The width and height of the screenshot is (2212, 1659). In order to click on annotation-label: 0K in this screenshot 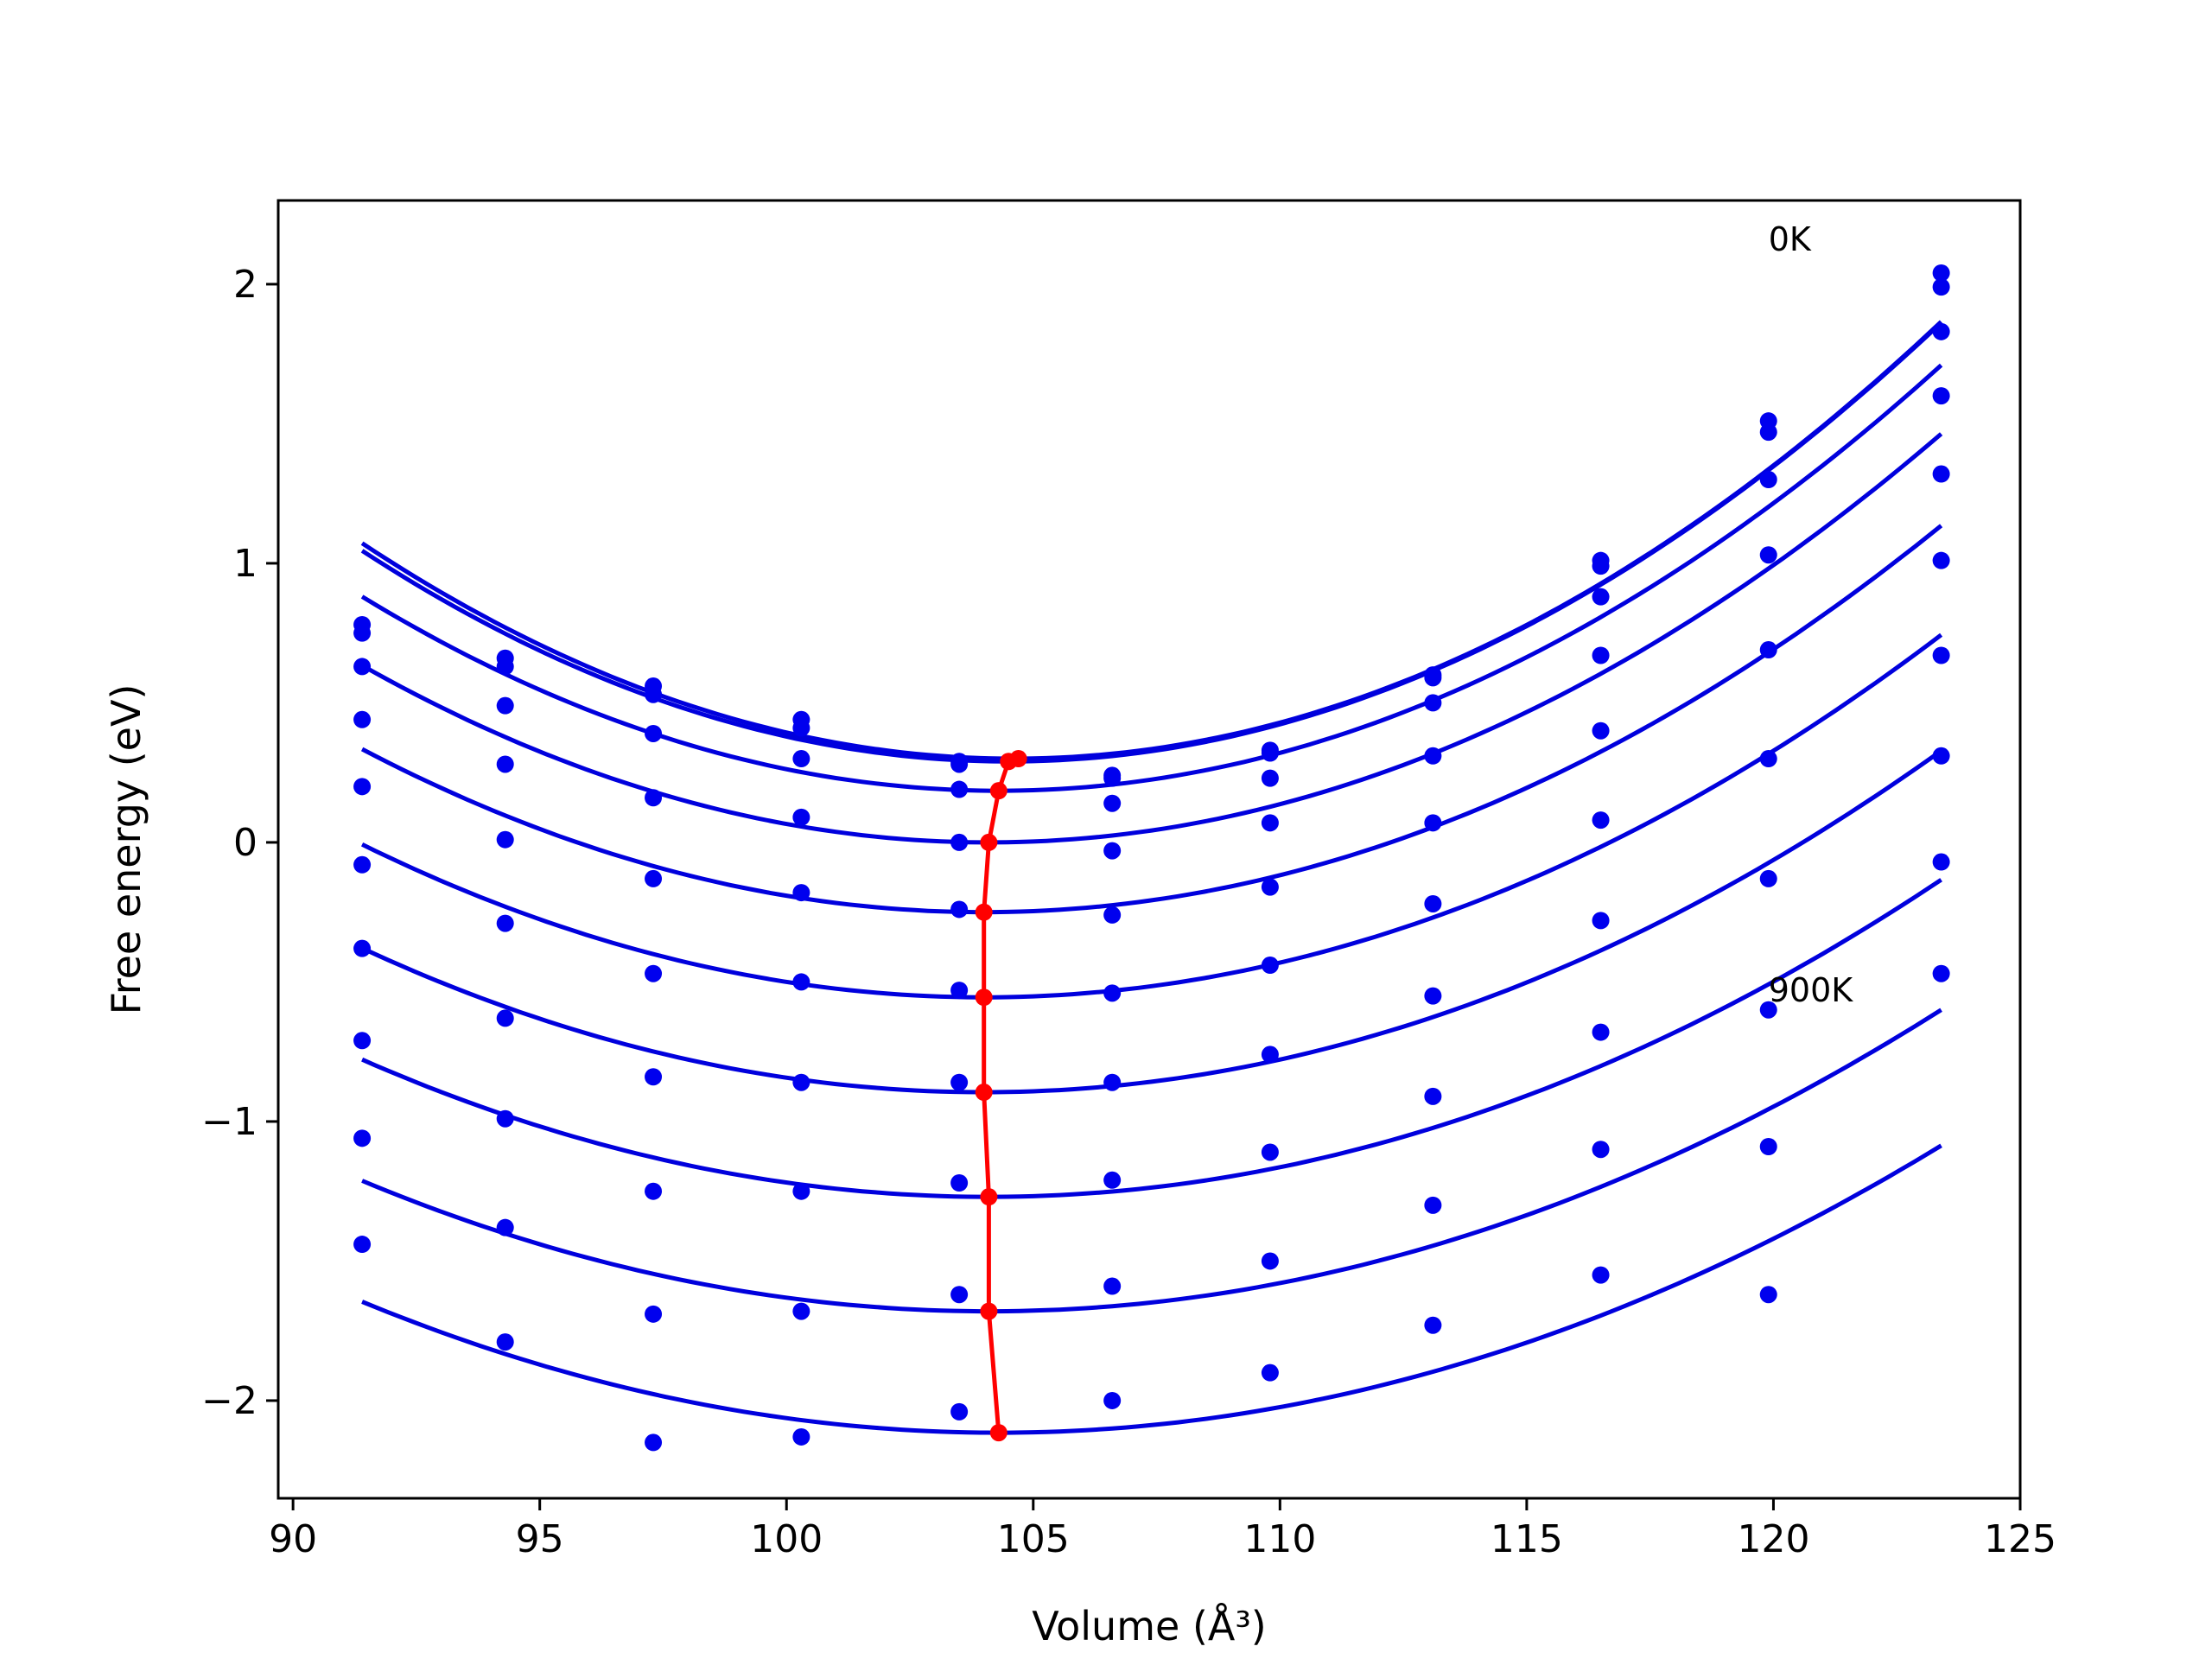, I will do `click(1790, 239)`.